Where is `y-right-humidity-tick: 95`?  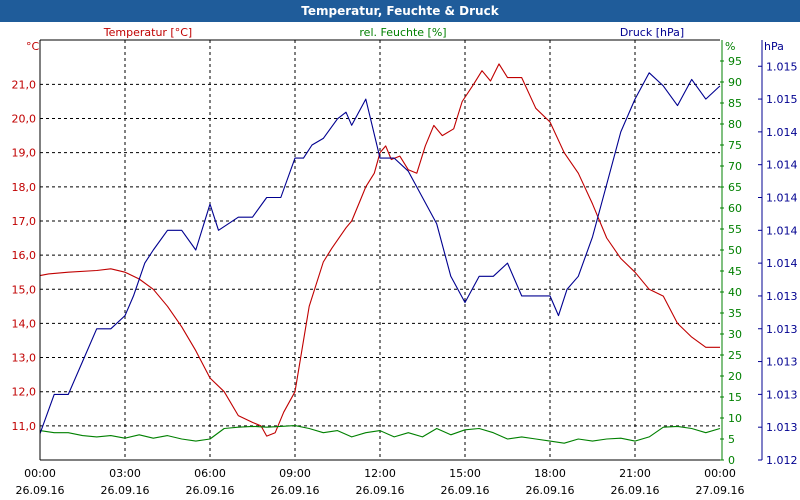
y-right-humidity-tick: 95 is located at coordinates (735, 61).